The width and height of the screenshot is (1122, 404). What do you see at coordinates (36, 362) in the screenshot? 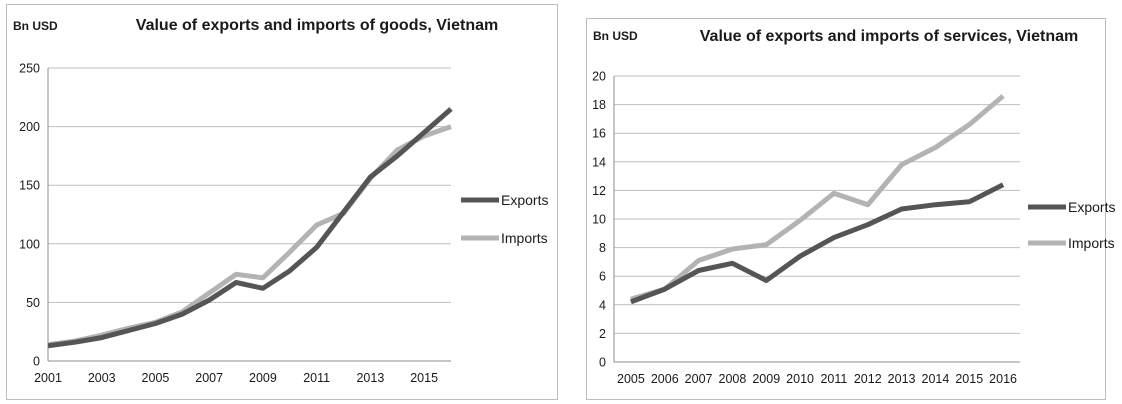
I see `goods-y-tick-label: 0` at bounding box center [36, 362].